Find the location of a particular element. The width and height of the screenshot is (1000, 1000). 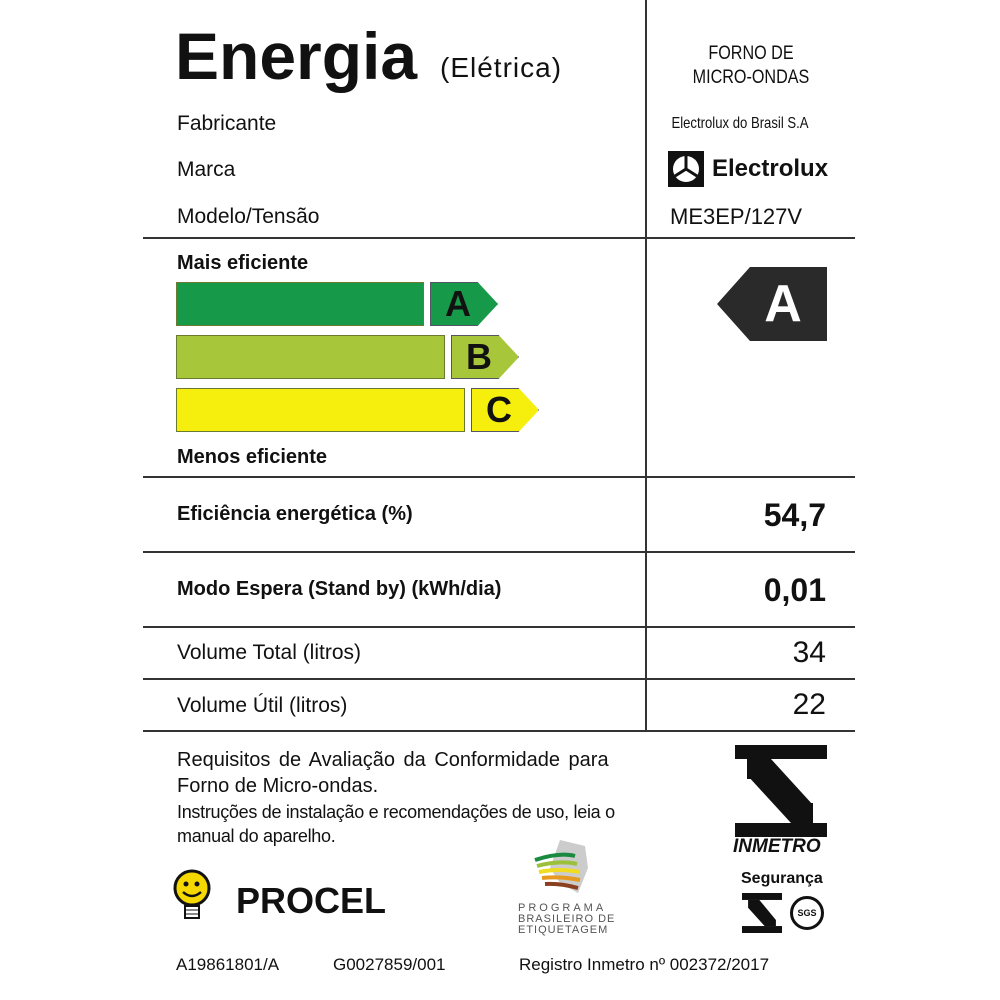

pbe-text: PROGRAMA BRASILEIRO DE ETIQUETAGEM is located at coordinates (566, 919).